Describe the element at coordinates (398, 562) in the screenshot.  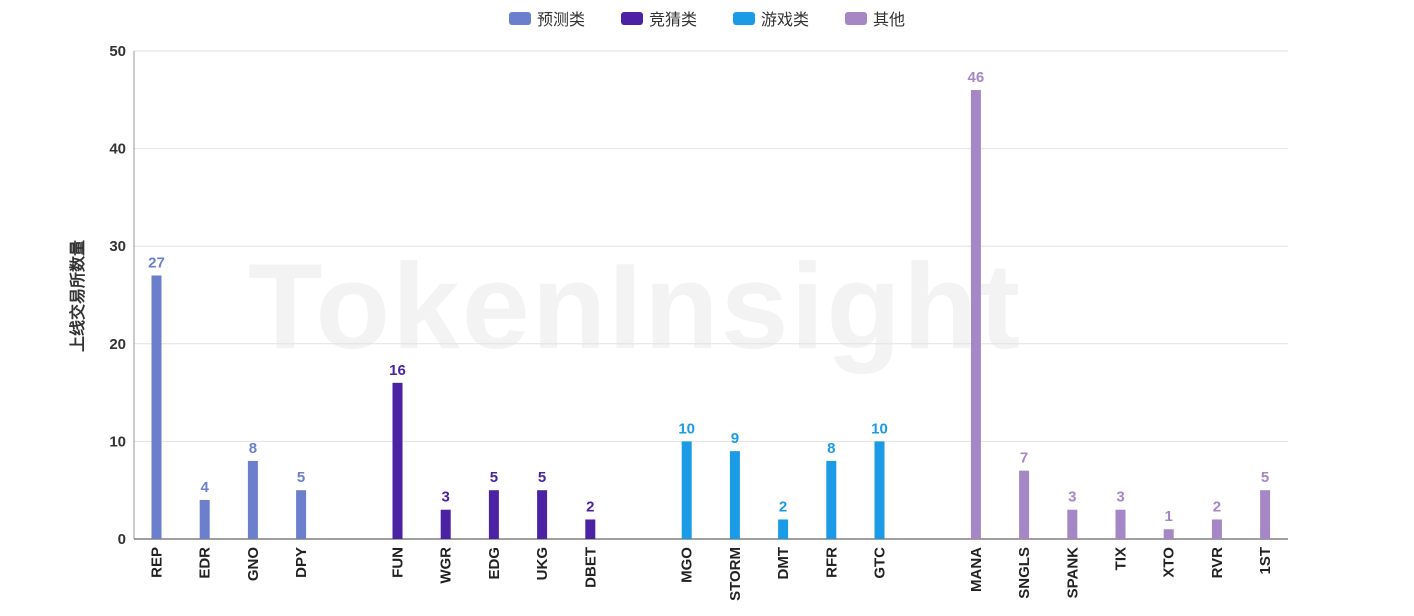
I see `x-tick-label: FUN` at that location.